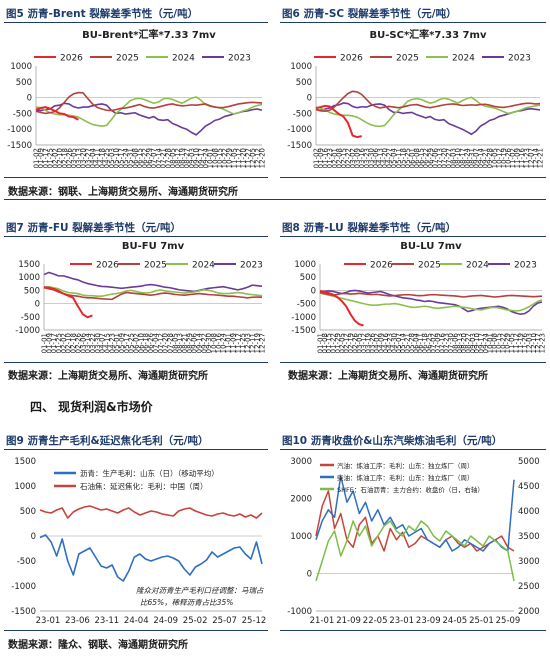 This screenshot has width=550, height=663. What do you see at coordinates (195, 621) in the screenshot?
I see `fig9-xtick-5: 25-02` at bounding box center [195, 621].